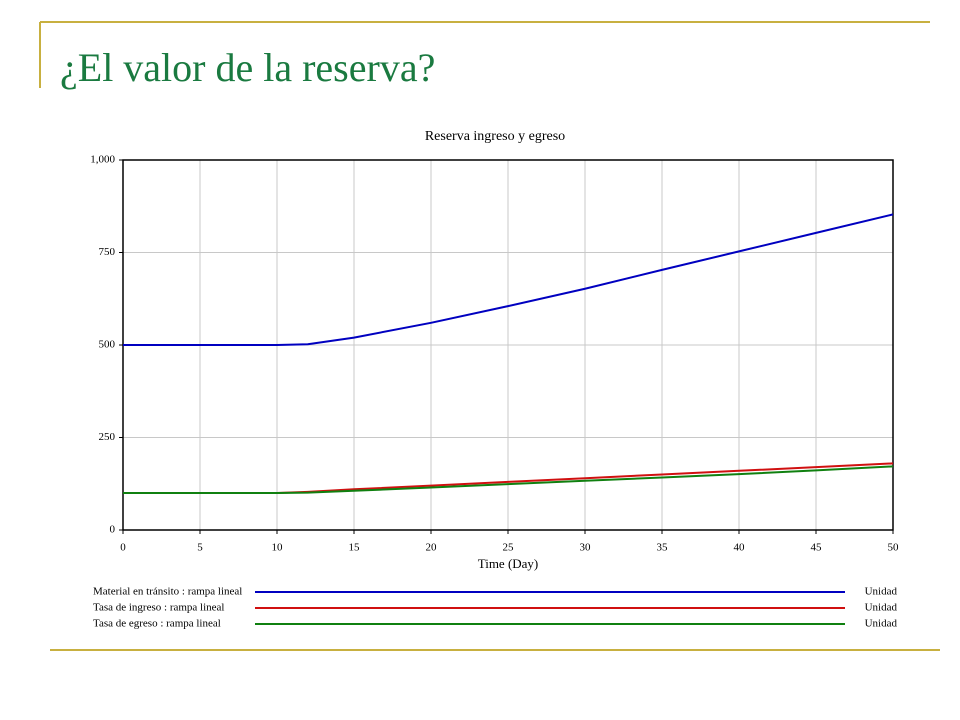 The height and width of the screenshot is (720, 960). Describe the element at coordinates (247, 67) in the screenshot. I see `slide-title: ¿El valor de la reserva?` at that location.